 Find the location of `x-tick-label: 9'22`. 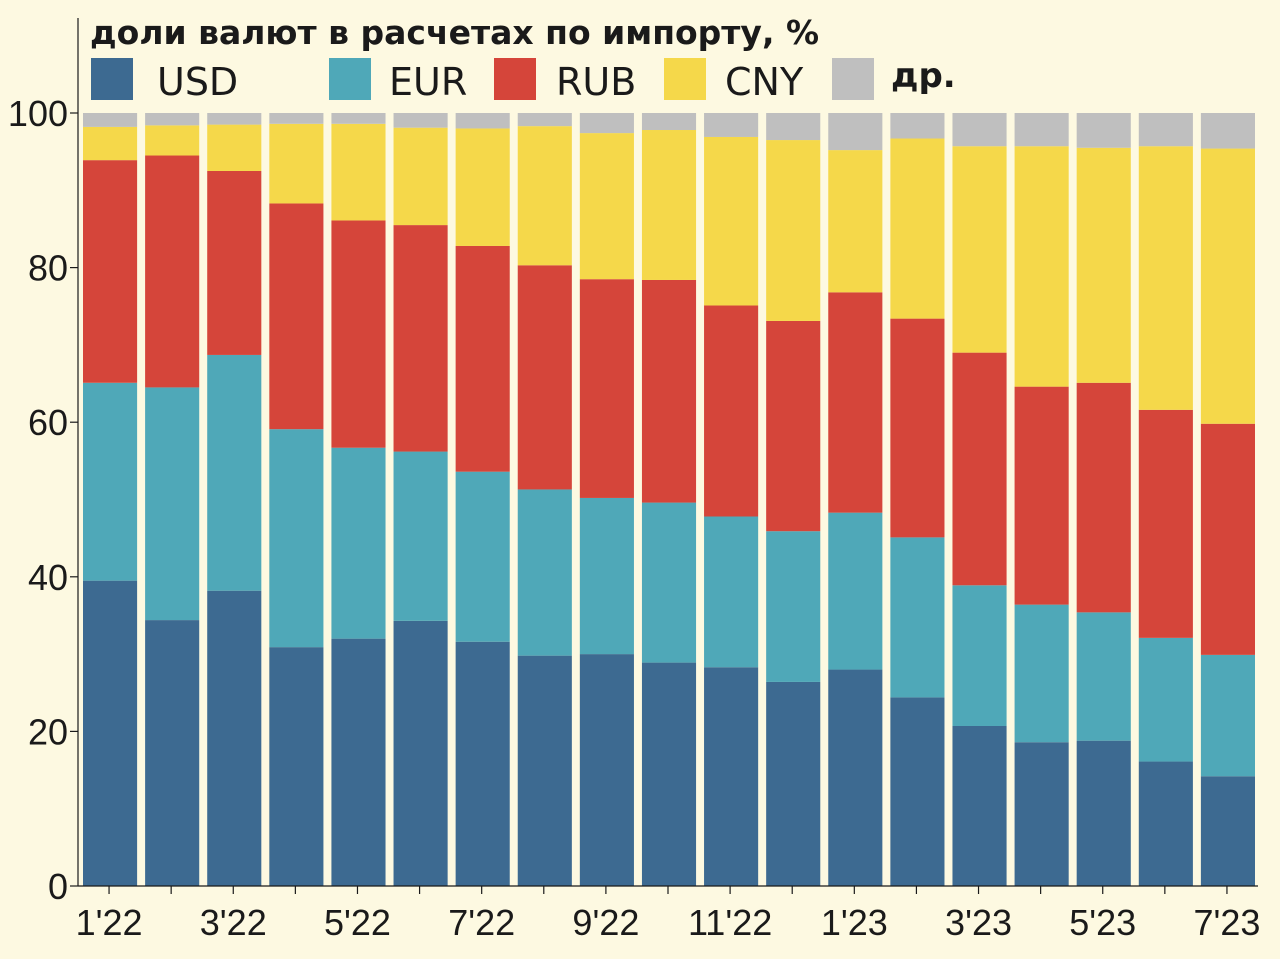

x-tick-label: 9'22 is located at coordinates (605, 922).